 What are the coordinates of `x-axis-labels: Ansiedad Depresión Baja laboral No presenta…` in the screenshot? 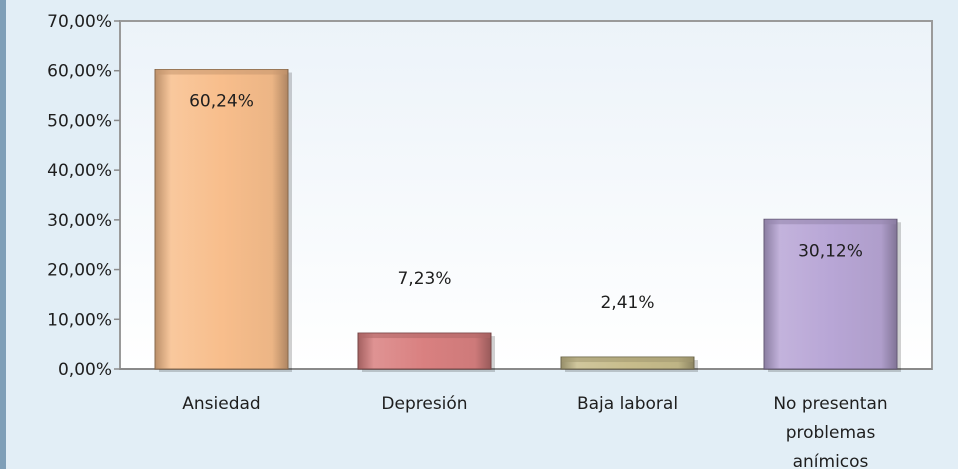 It's located at (534, 431).